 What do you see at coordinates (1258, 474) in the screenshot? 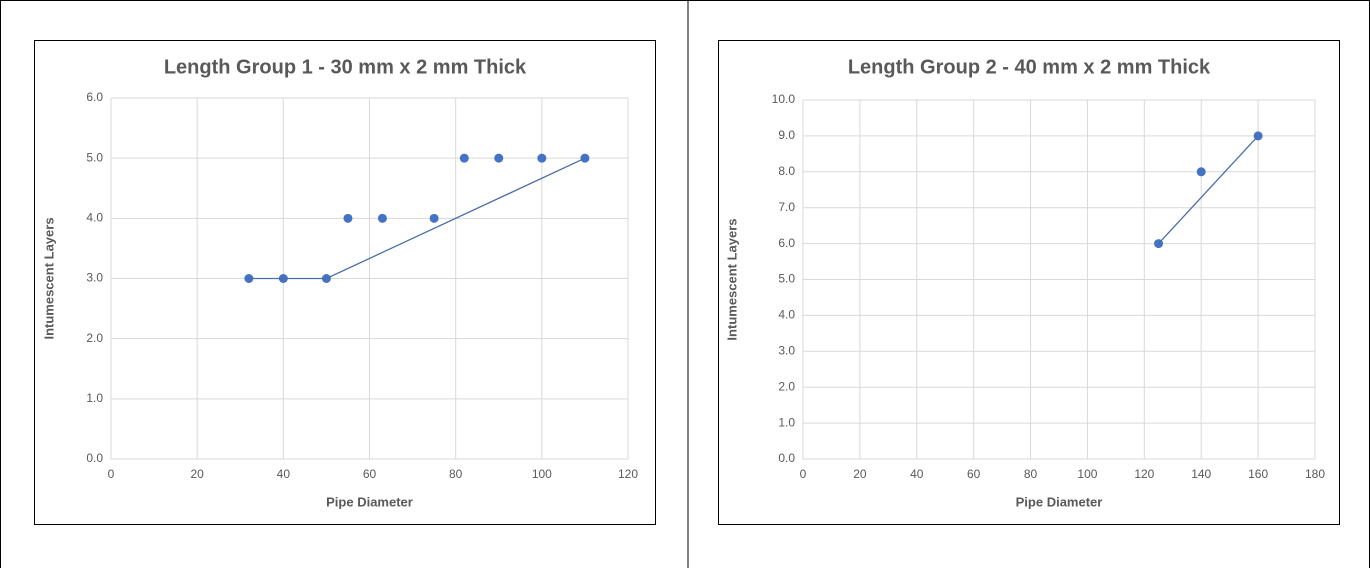
I see `x-tick-label: 160` at bounding box center [1258, 474].